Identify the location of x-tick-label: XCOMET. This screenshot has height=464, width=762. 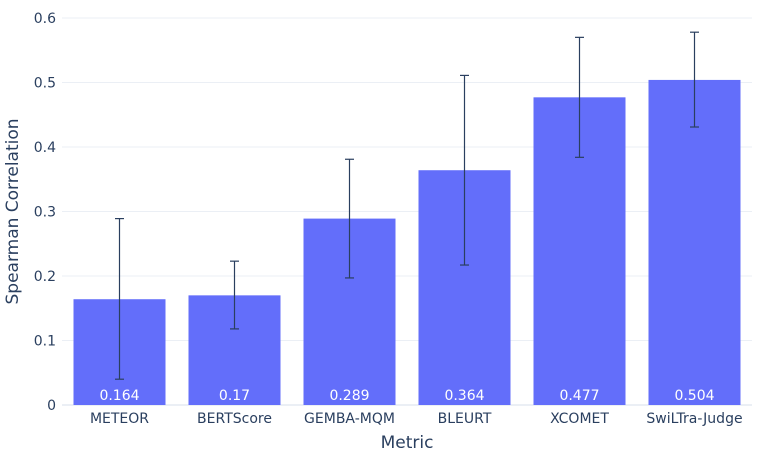
(579, 419).